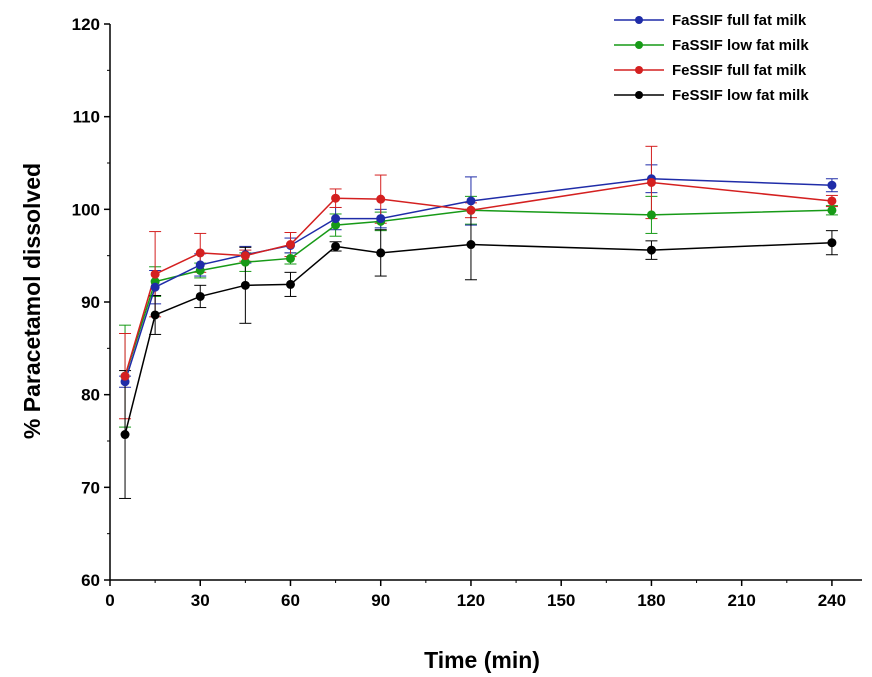 This screenshot has width=872, height=677. I want to click on y-tick-label: 80, so click(90, 395).